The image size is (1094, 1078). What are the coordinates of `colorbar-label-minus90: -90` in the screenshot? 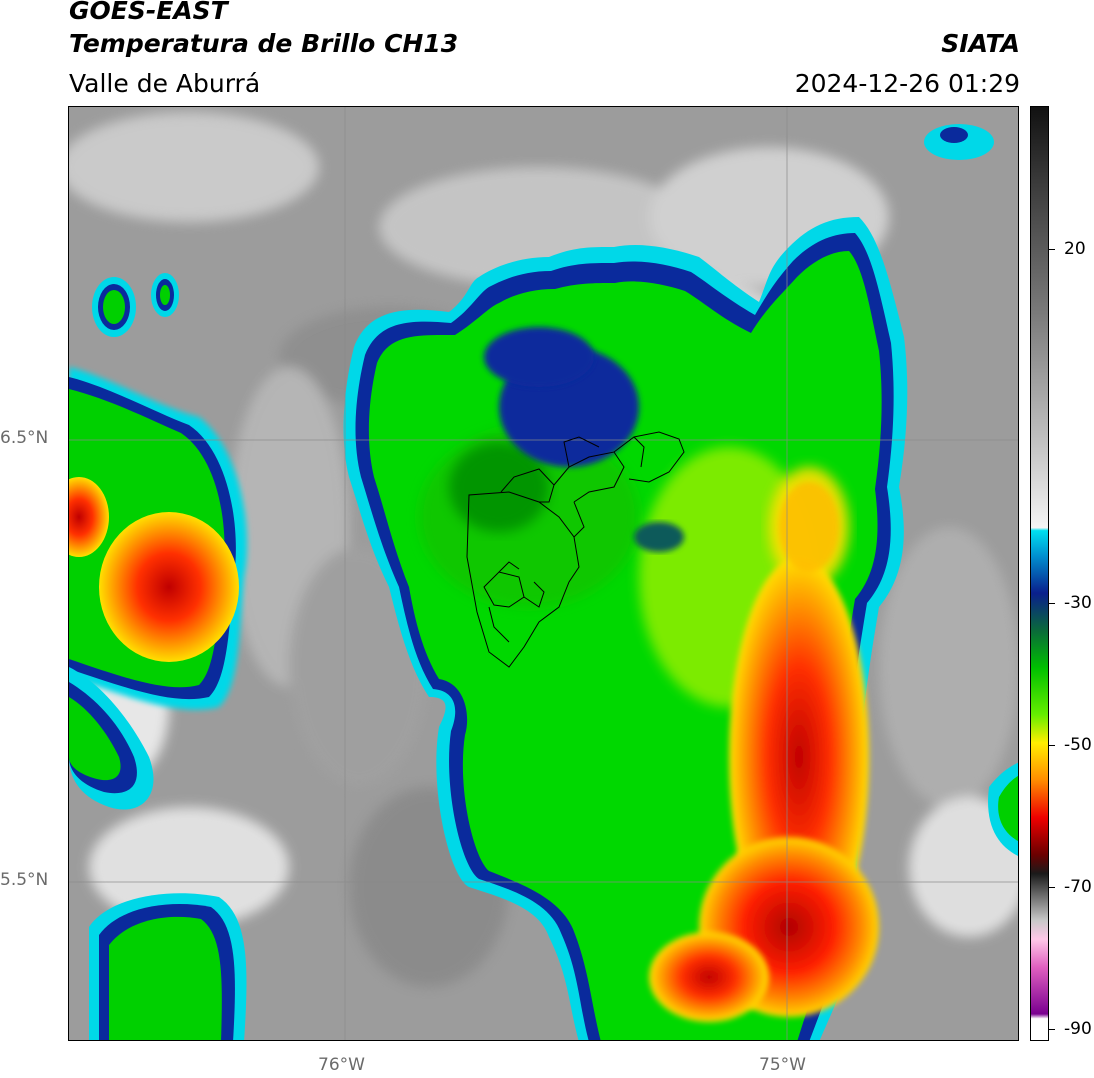 It's located at (1078, 1029).